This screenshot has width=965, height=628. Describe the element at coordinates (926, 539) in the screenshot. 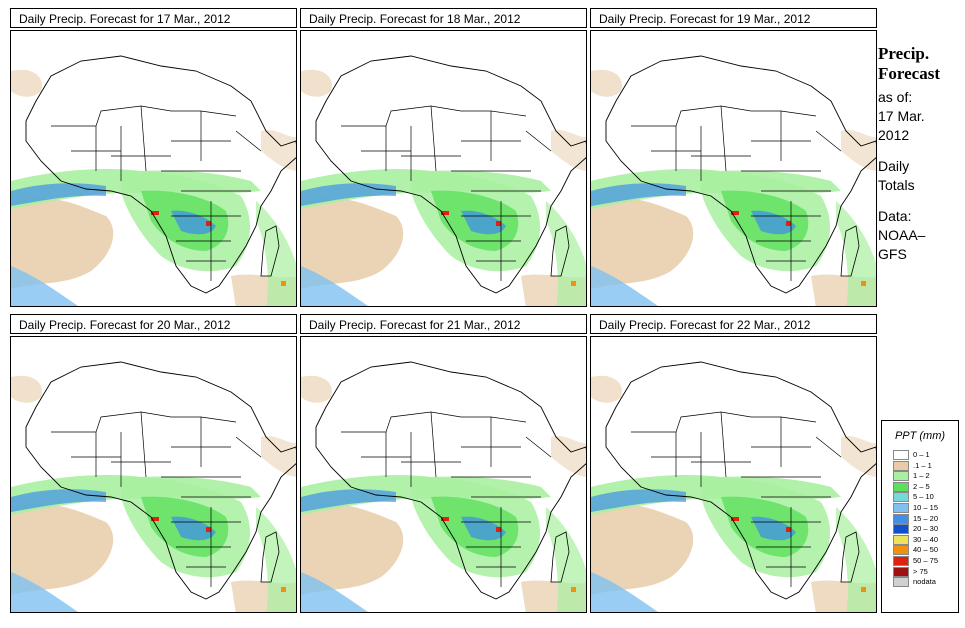

I see `legend-label: 30 – 40` at that location.